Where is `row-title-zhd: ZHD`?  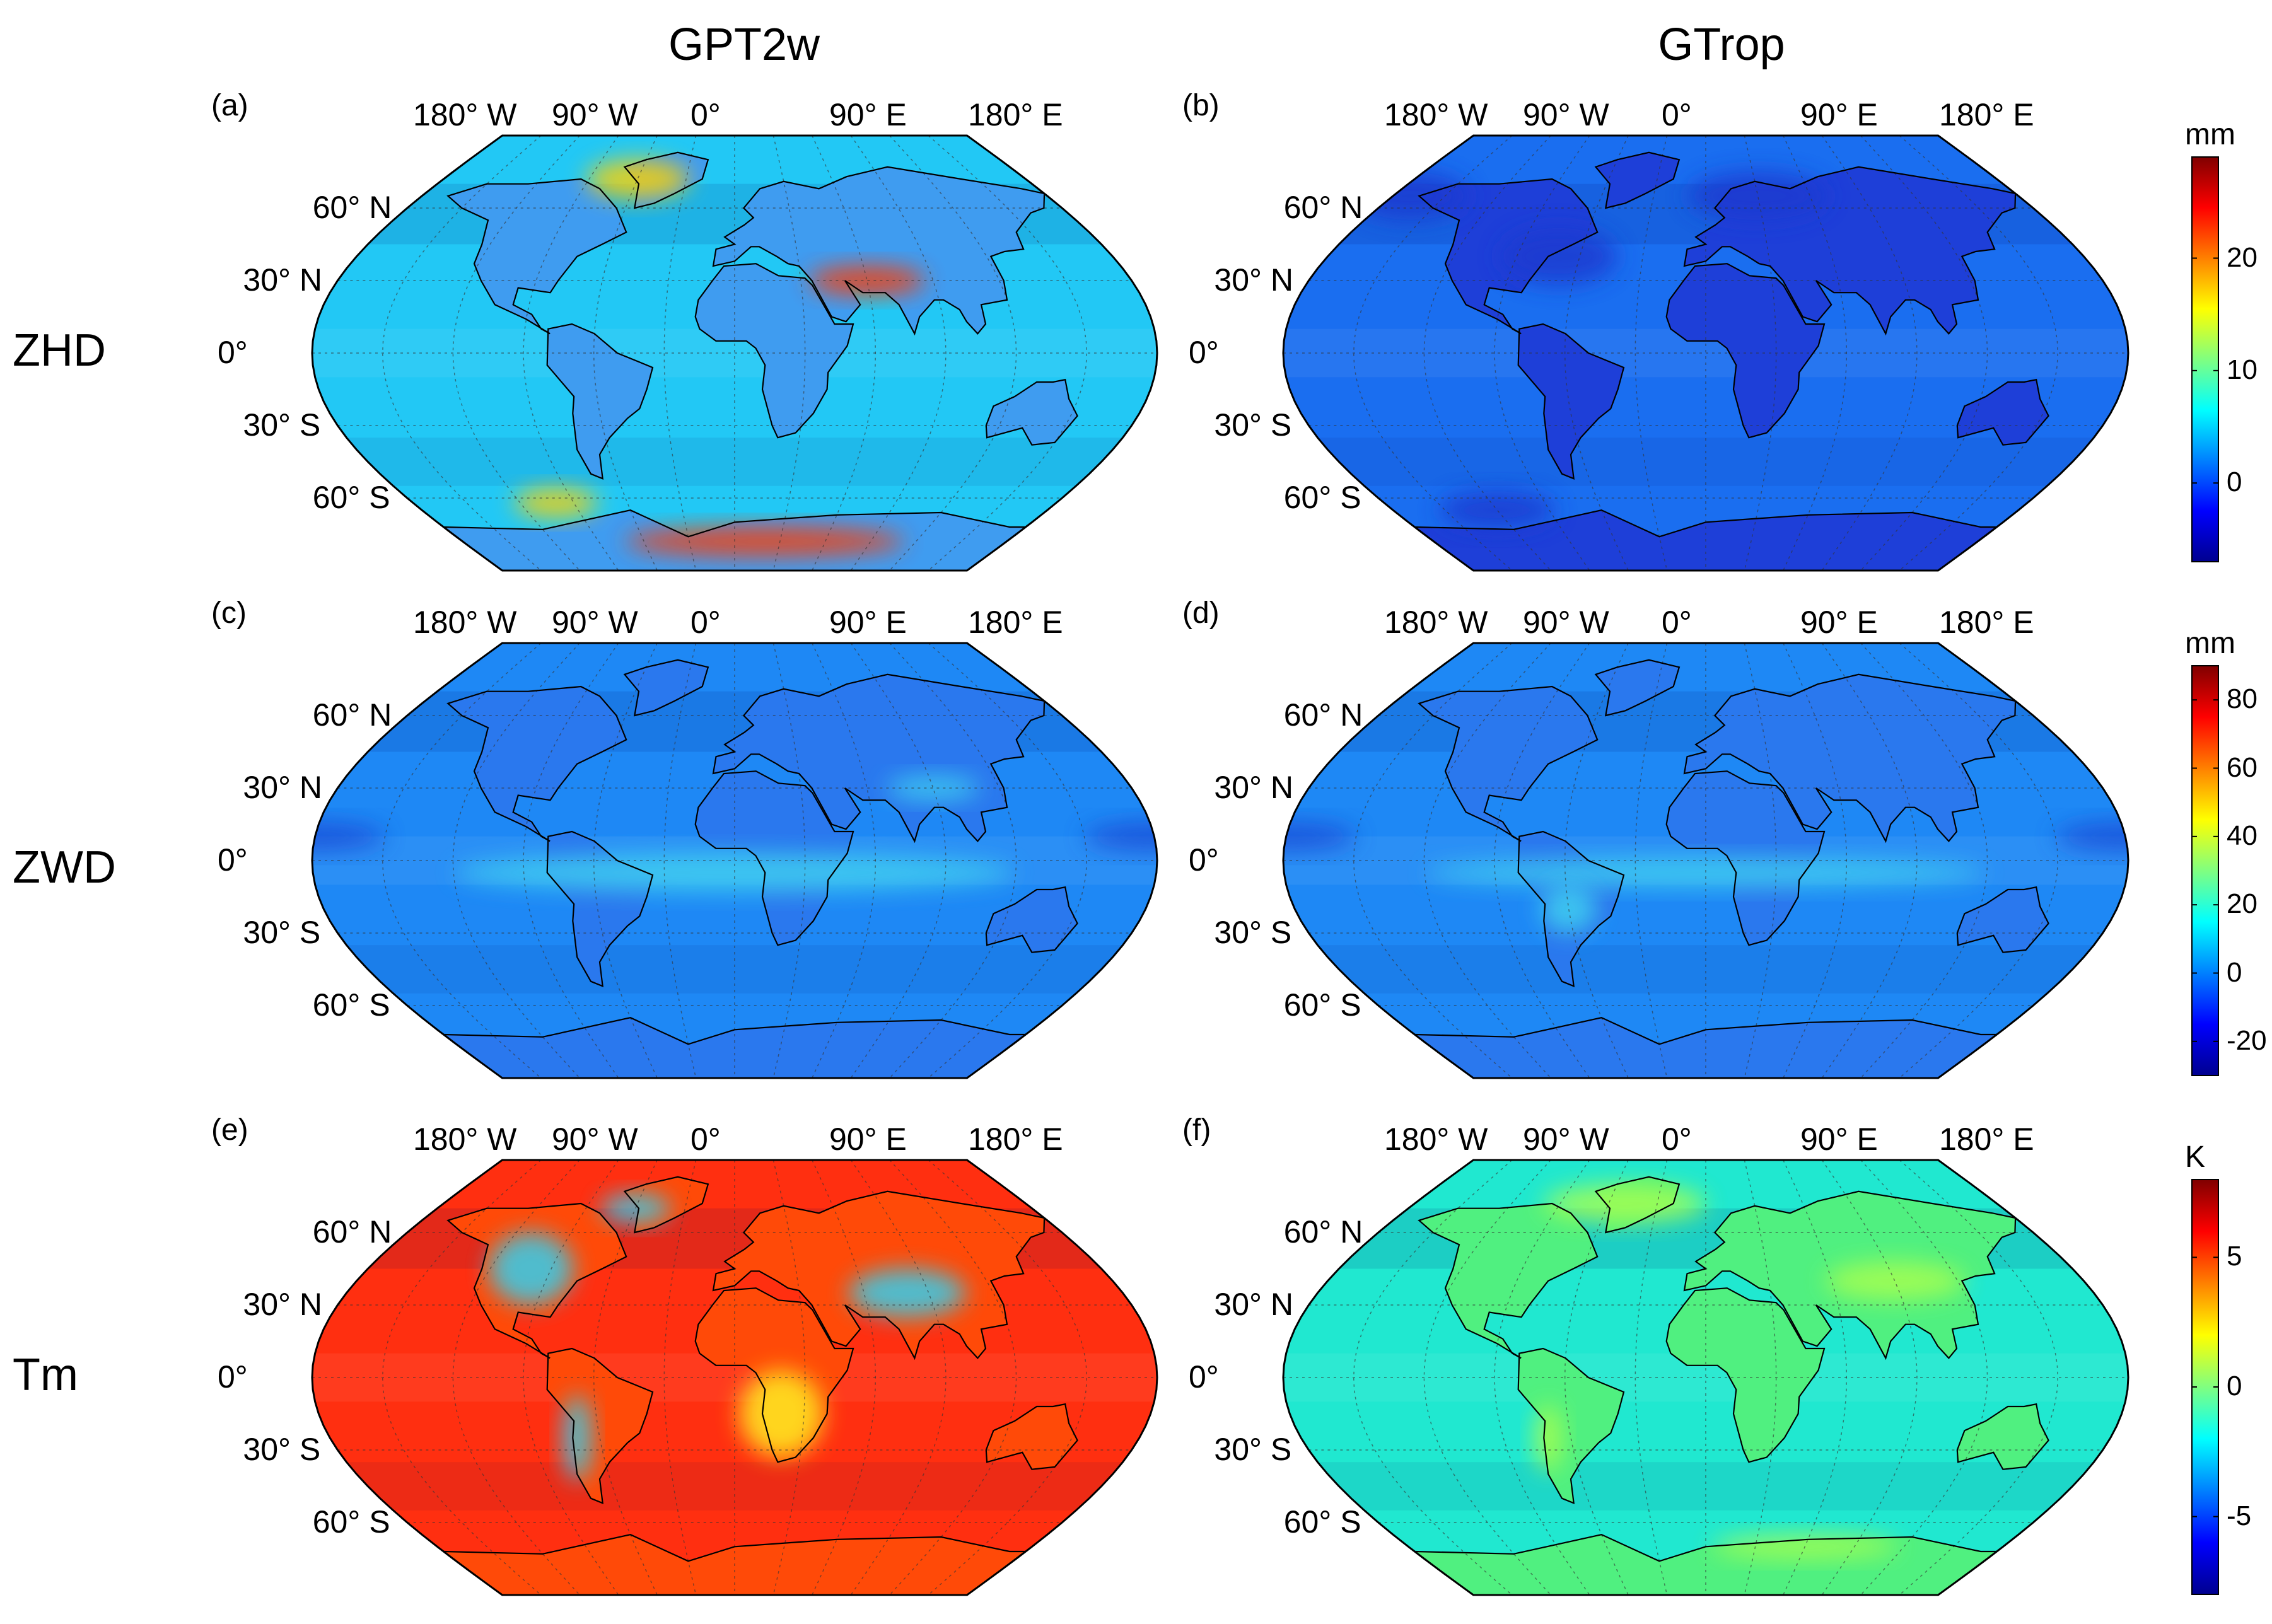 row-title-zhd: ZHD is located at coordinates (60, 350).